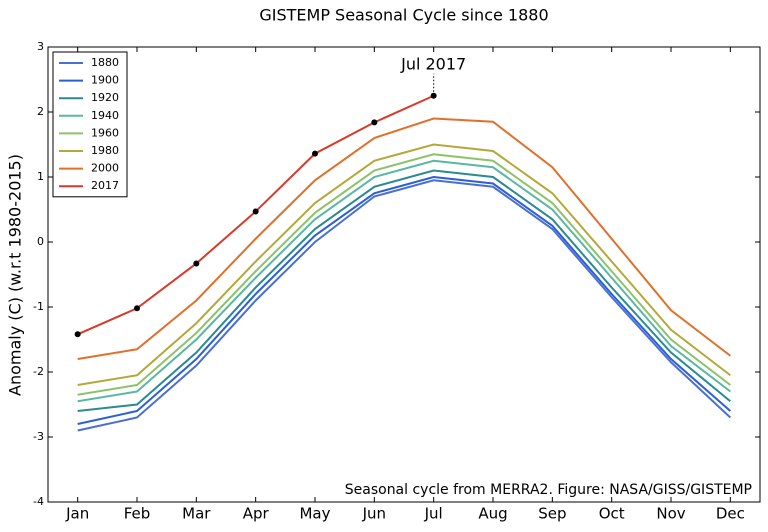 This screenshot has width=768, height=532. What do you see at coordinates (40, 46) in the screenshot?
I see `y-tick-label: 3` at bounding box center [40, 46].